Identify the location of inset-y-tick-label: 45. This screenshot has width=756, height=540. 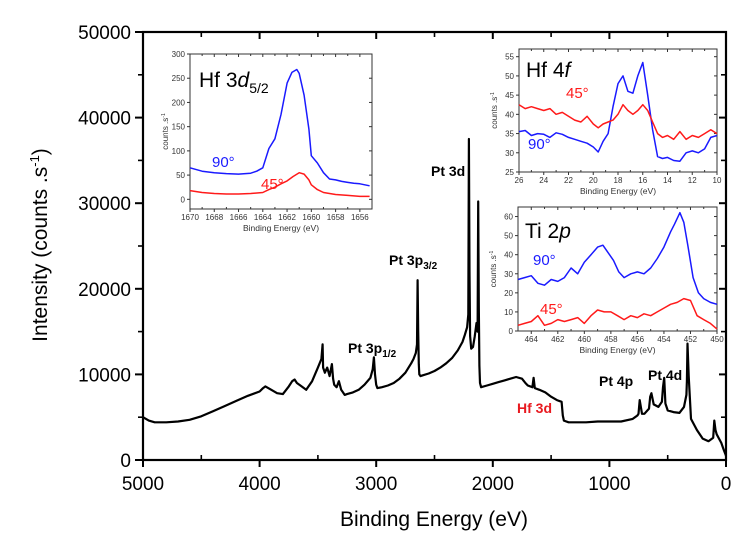
(509, 95).